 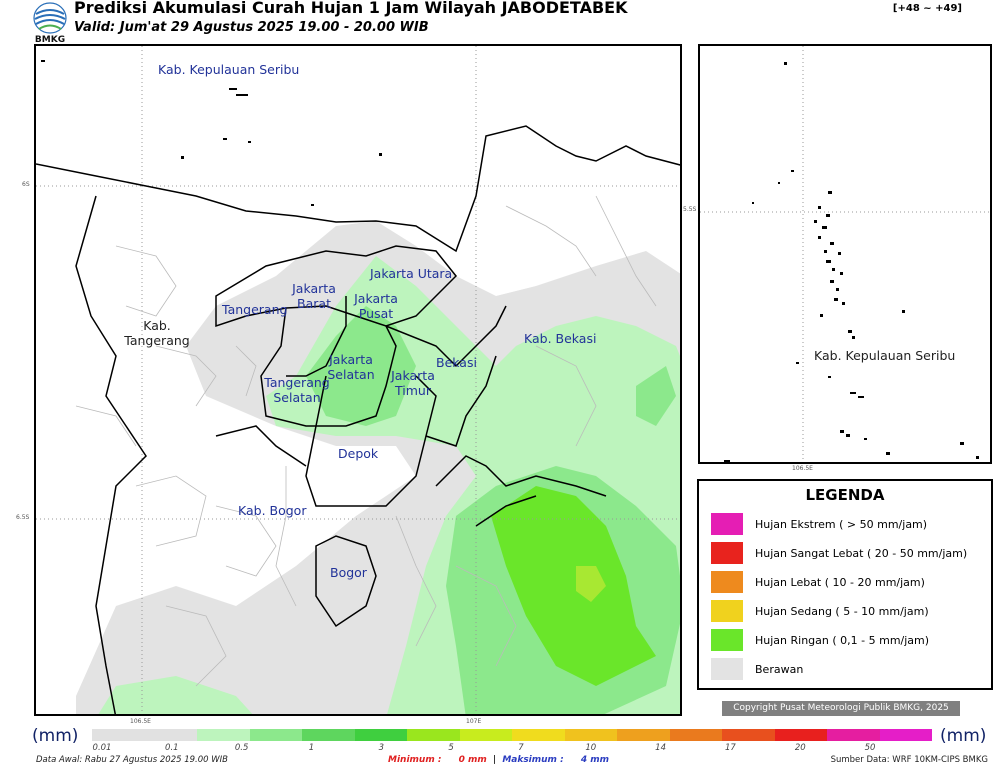 I want to click on label-jakarta-timur: Jakarta Timur, so click(x=413, y=383).